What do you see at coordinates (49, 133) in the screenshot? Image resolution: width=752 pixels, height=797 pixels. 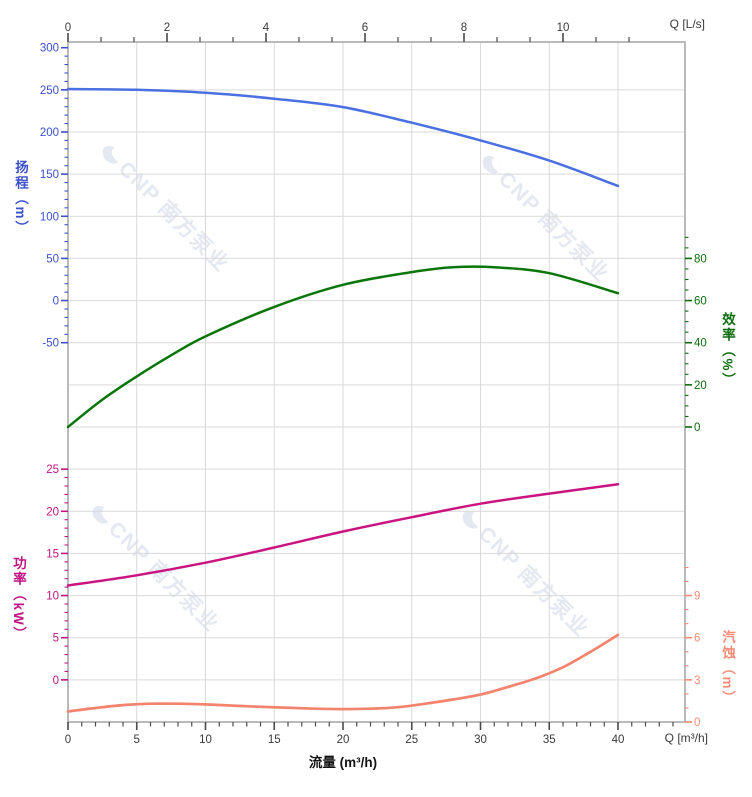 I see `tick-label: 200` at bounding box center [49, 133].